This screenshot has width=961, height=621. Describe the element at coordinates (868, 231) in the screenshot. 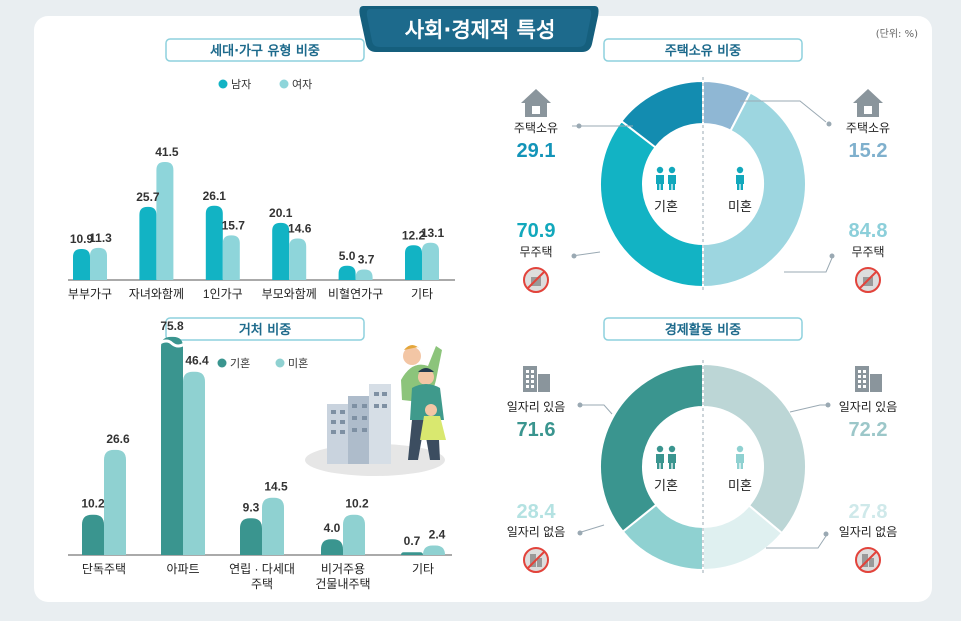

I see `housing-unmarried-none-value: 84.8` at that location.